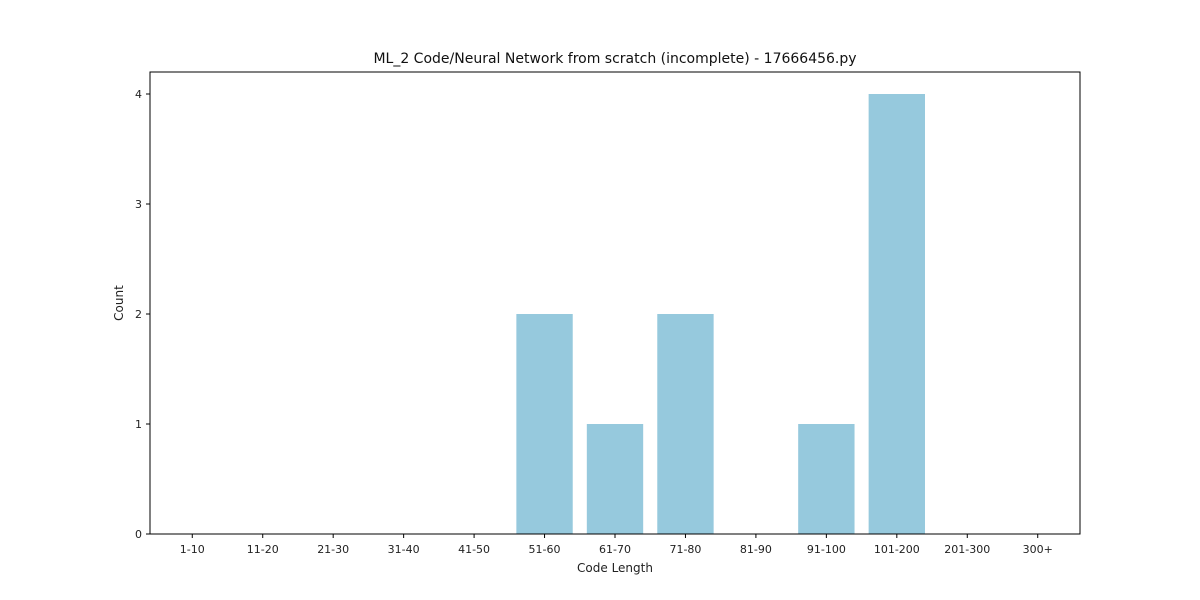 This screenshot has width=1200, height=600. I want to click on y-axis-ticks: 0 1 2 3 4, so click(142, 314).